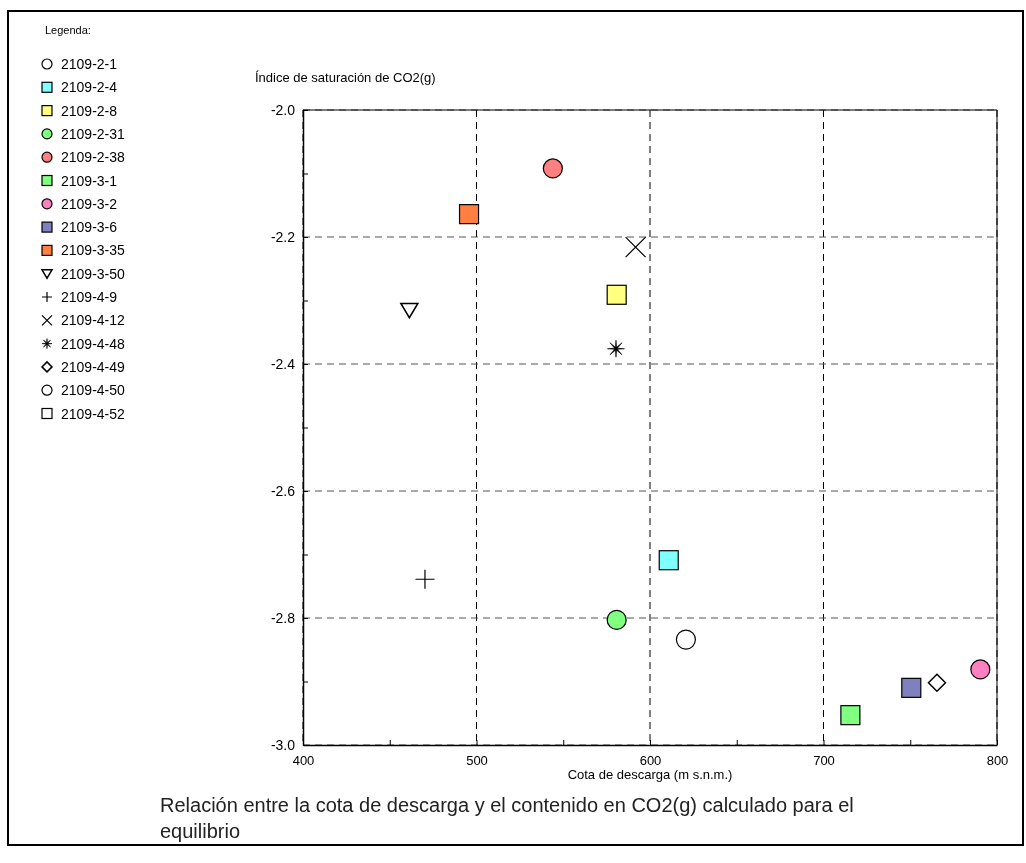 This screenshot has height=863, width=1026. What do you see at coordinates (68, 30) in the screenshot?
I see `legend-title: Legenda:` at bounding box center [68, 30].